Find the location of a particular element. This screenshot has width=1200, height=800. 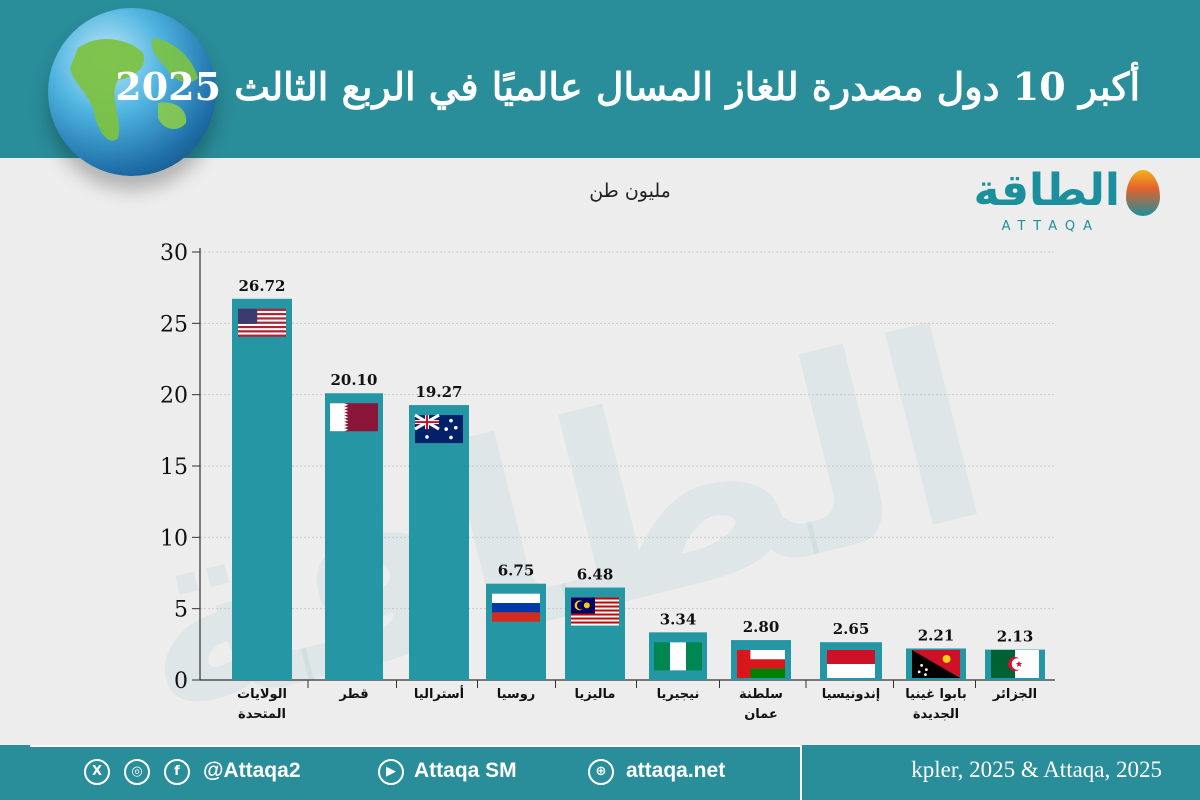

globe-web-icon: ⊕ is located at coordinates (601, 772).